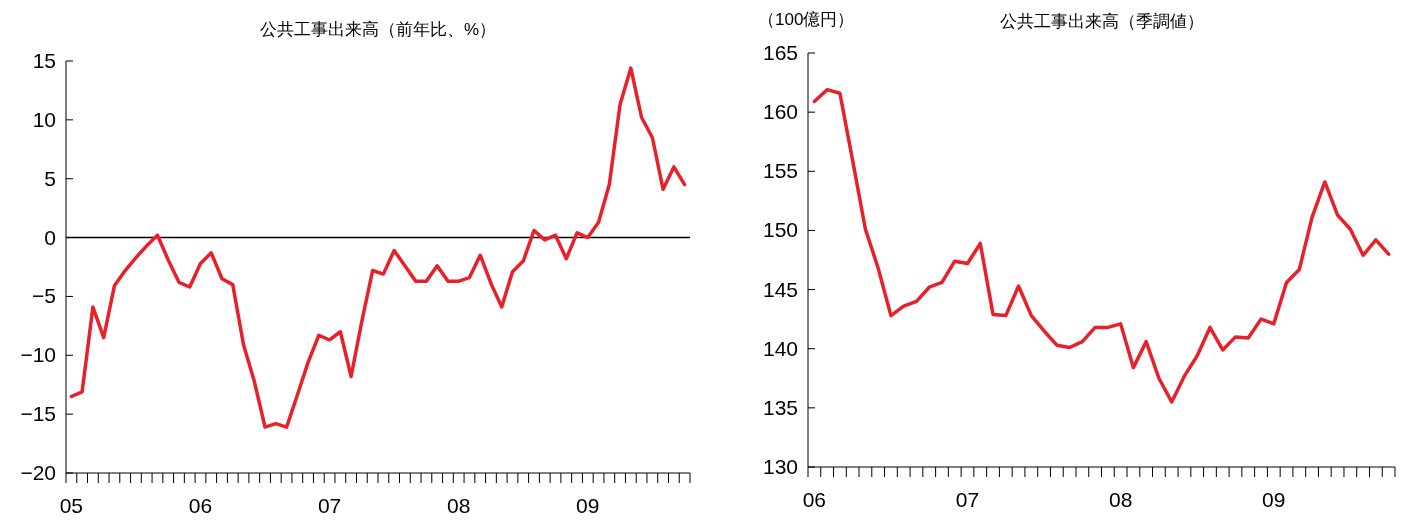 The height and width of the screenshot is (520, 1401). What do you see at coordinates (38, 414) in the screenshot?
I see `y-tick-label: −15` at bounding box center [38, 414].